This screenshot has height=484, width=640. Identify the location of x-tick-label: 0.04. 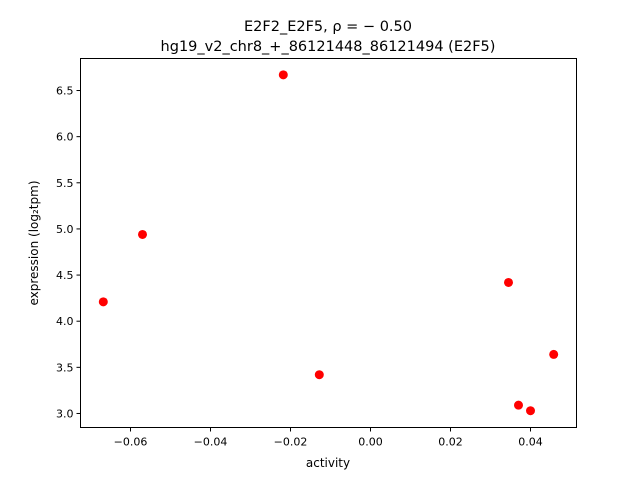
(530, 442).